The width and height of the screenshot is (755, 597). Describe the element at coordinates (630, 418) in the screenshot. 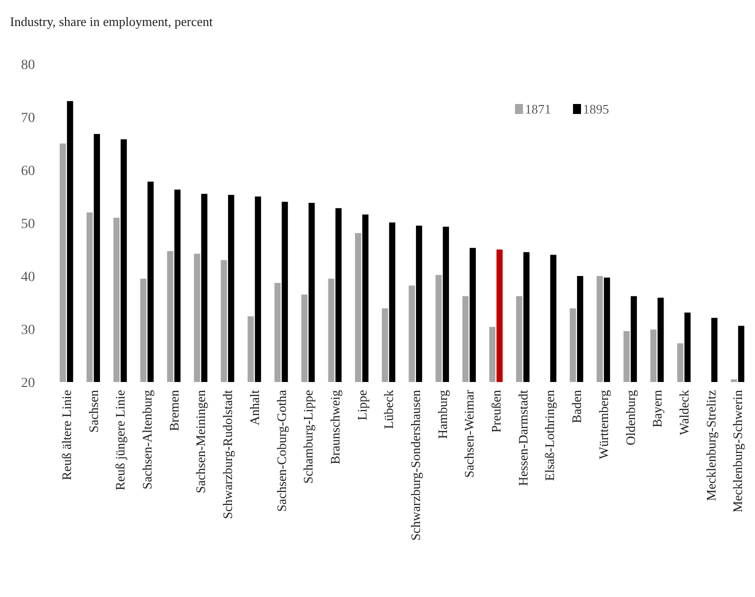

I see `x-tick-label: Oldenburg` at that location.